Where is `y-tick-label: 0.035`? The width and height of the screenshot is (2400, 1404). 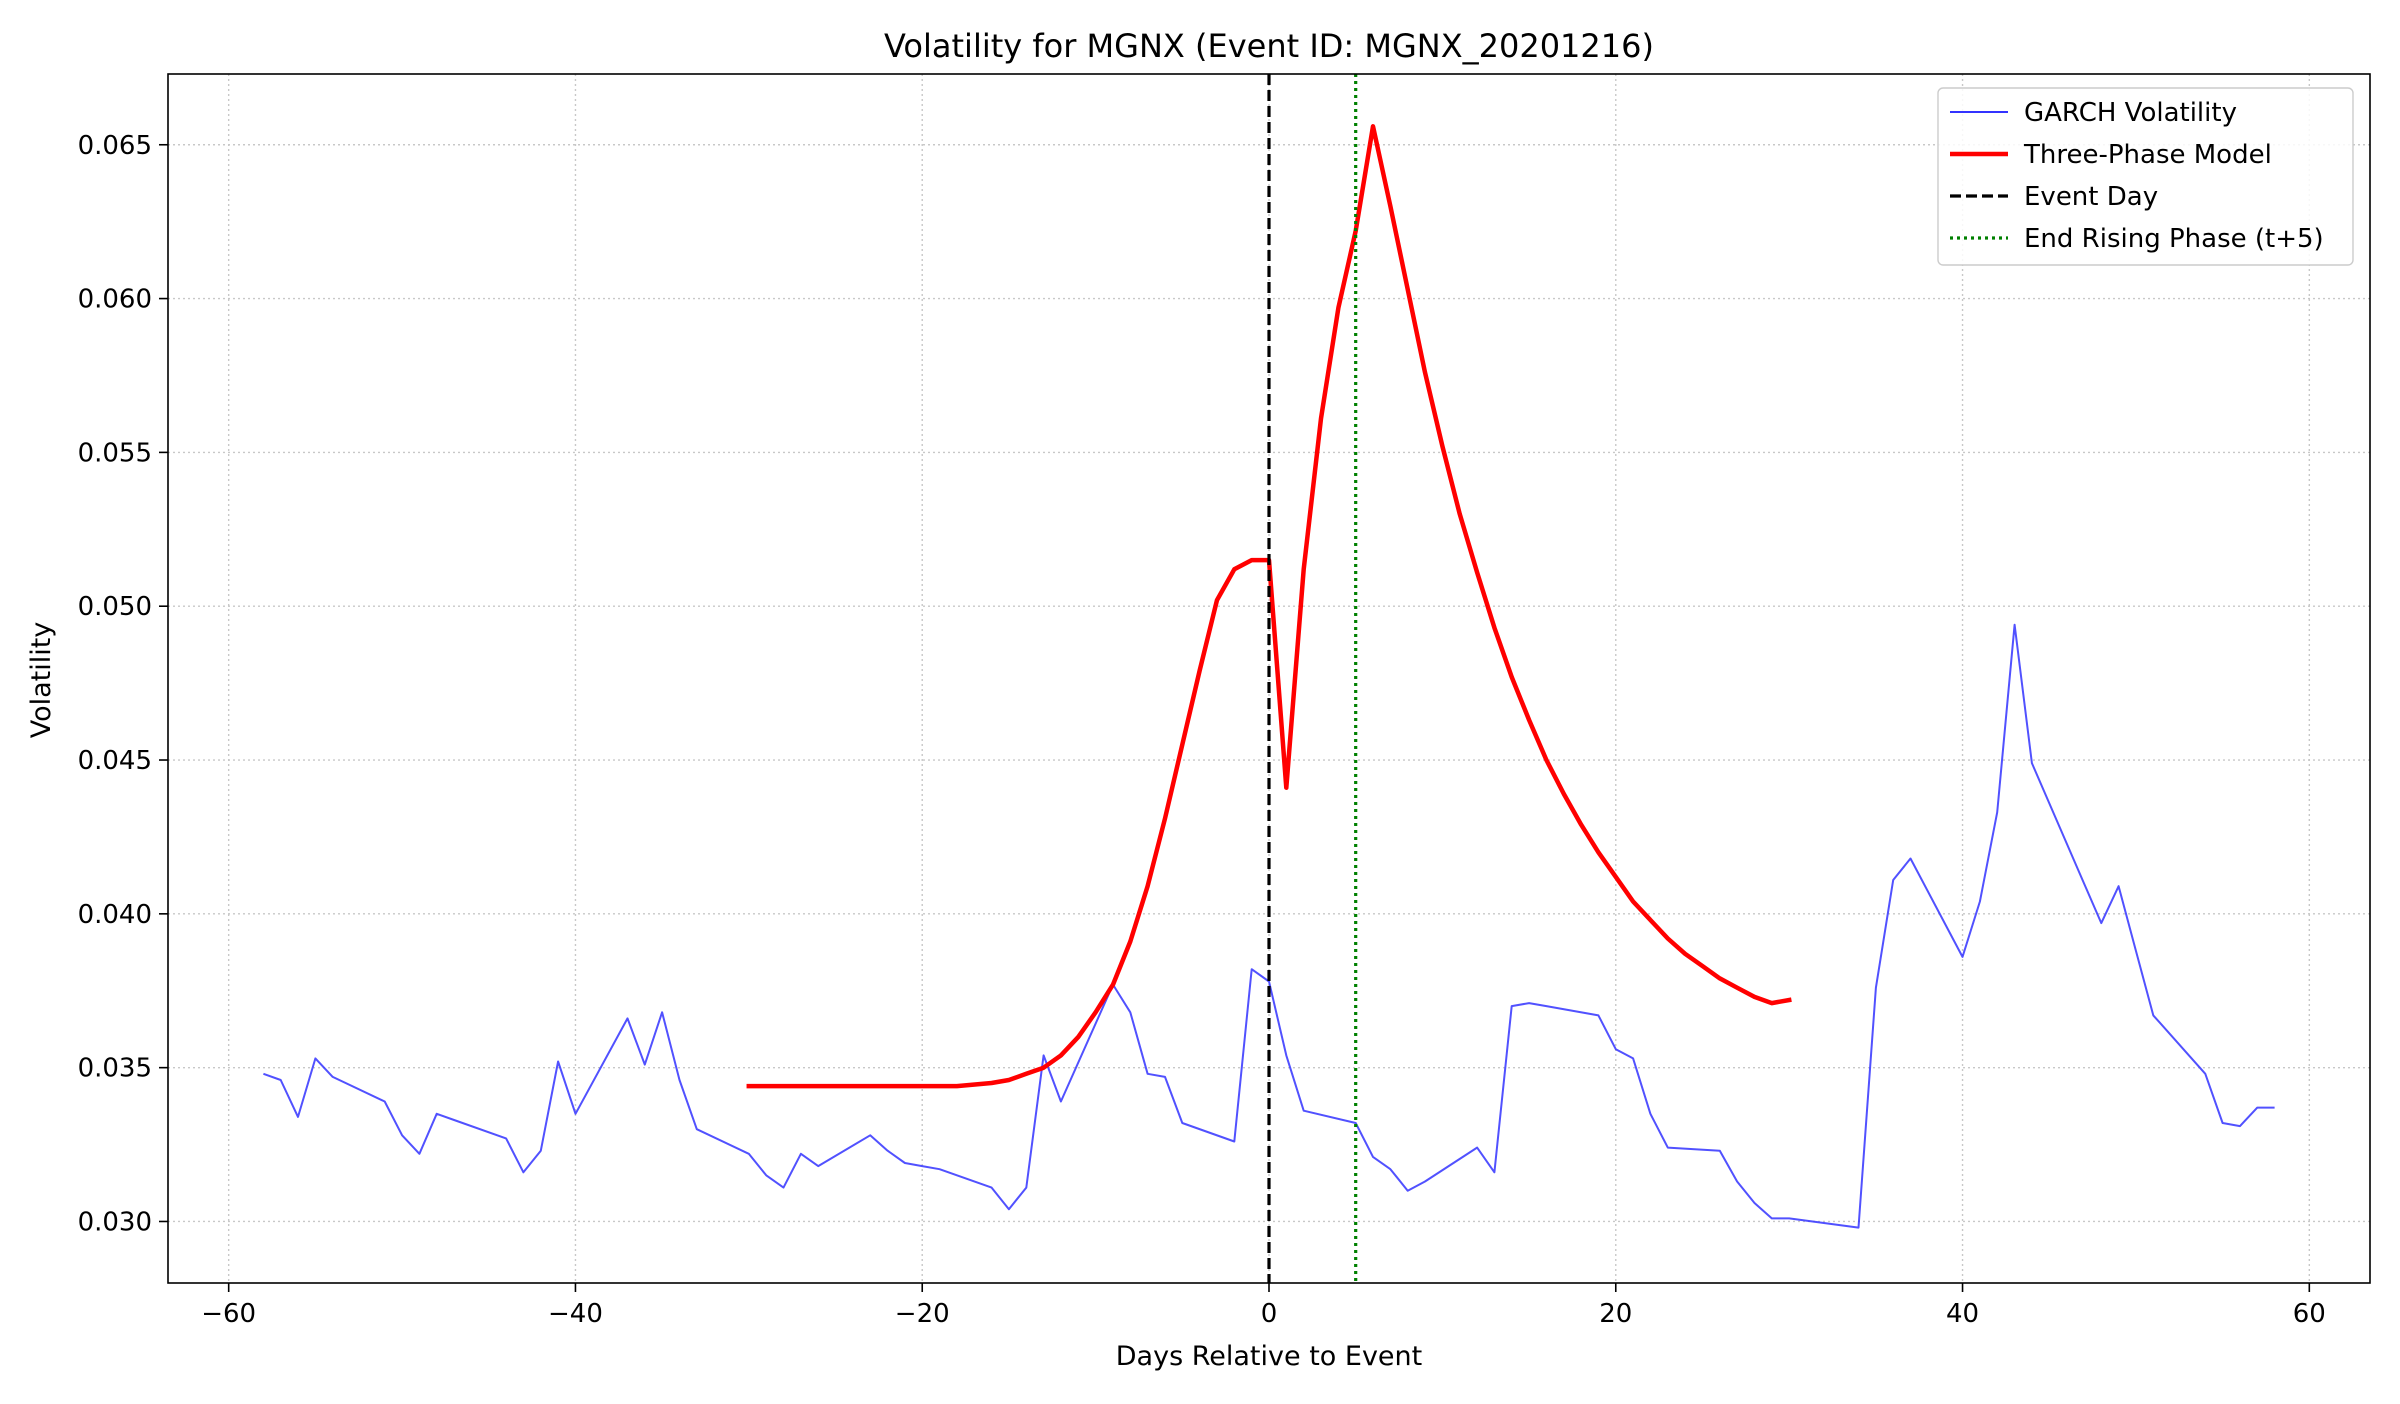 y-tick-label: 0.035 is located at coordinates (115, 1069).